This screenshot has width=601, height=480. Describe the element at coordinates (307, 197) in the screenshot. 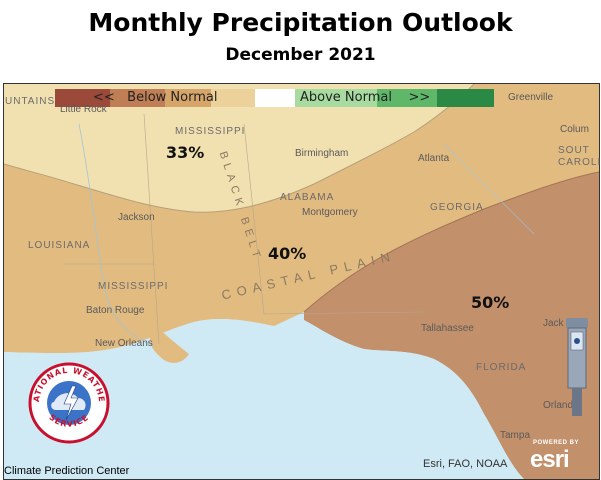

I see `label-alabama: ALABAMA` at that location.